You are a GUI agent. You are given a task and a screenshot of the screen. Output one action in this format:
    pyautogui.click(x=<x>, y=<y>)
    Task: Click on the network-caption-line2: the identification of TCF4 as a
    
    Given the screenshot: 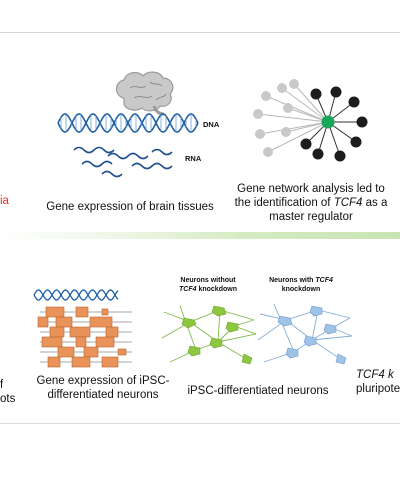 What is the action you would take?
    pyautogui.click(x=311, y=203)
    